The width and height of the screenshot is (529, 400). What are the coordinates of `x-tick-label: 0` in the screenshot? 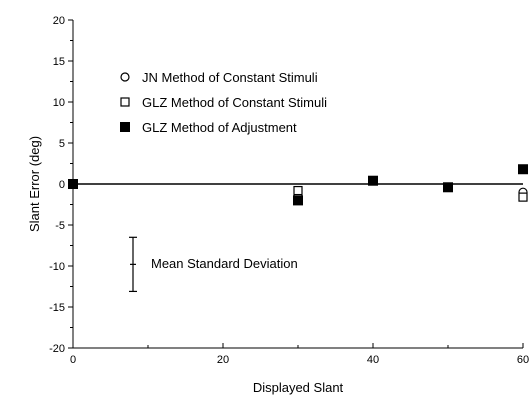 It's located at (73, 360).